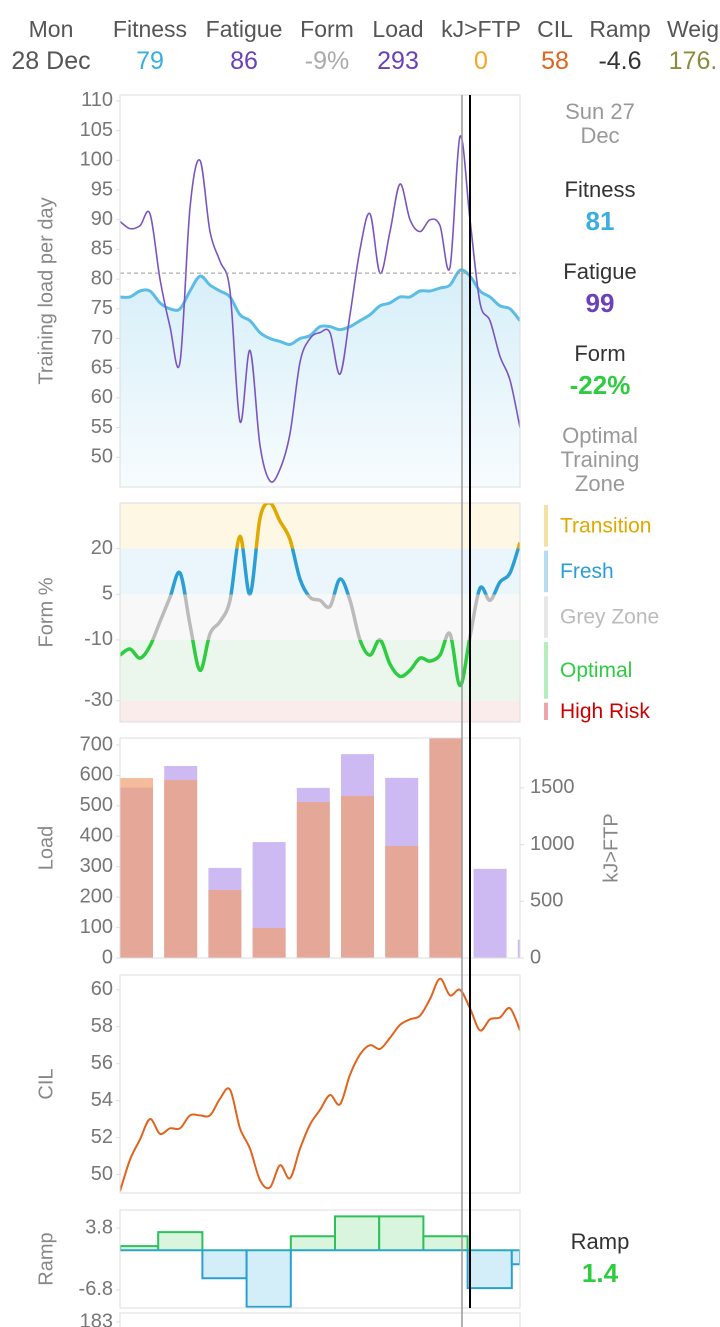 Image resolution: width=720 pixels, height=1327 pixels. What do you see at coordinates (587, 571) in the screenshot?
I see `legend-label: Fresh` at bounding box center [587, 571].